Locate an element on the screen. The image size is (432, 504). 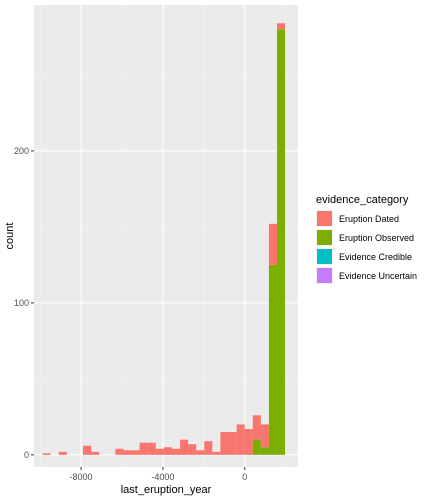
y-axis-title: count is located at coordinates (10, 236).